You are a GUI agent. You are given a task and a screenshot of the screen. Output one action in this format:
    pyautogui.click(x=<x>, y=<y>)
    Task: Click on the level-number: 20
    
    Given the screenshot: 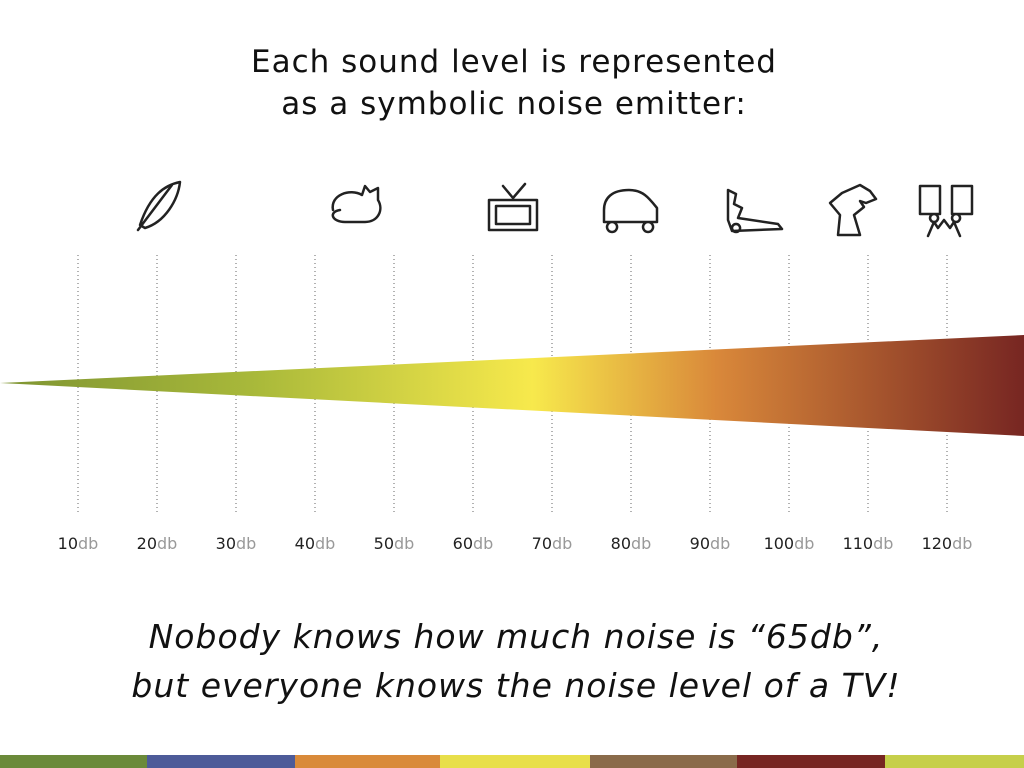 What is the action you would take?
    pyautogui.click(x=147, y=543)
    